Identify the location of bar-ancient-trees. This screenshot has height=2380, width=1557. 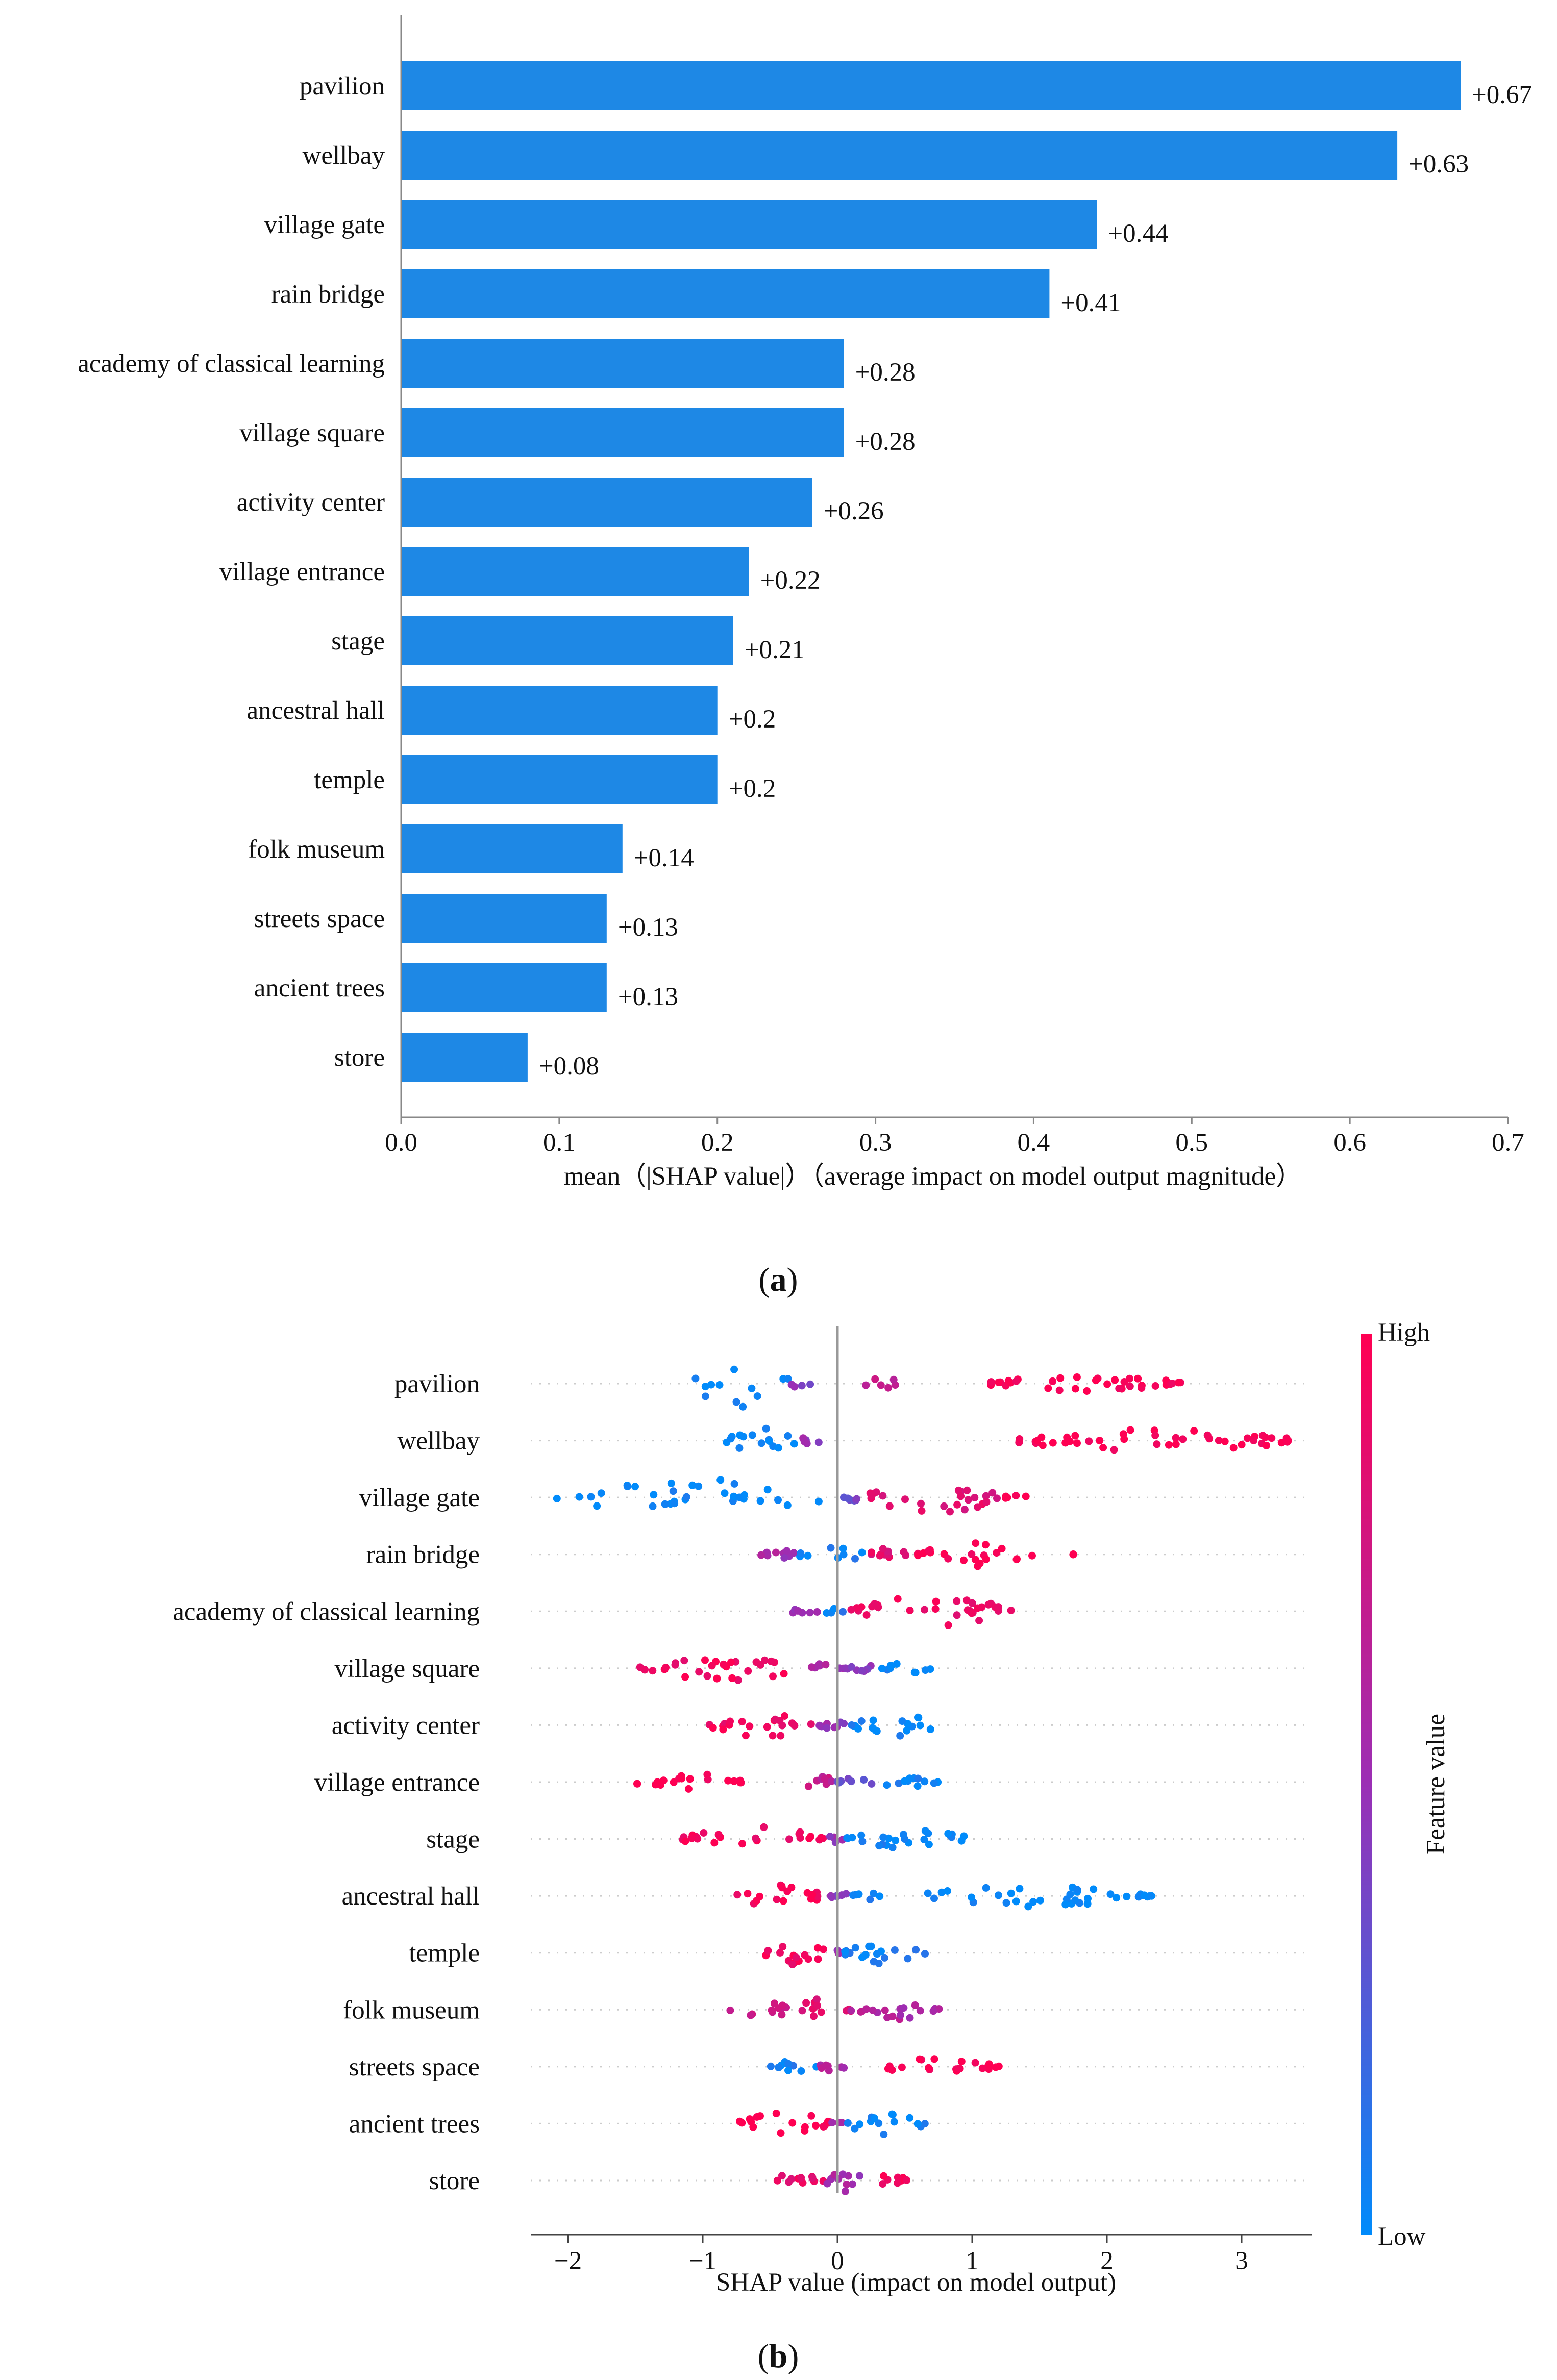
(504, 987).